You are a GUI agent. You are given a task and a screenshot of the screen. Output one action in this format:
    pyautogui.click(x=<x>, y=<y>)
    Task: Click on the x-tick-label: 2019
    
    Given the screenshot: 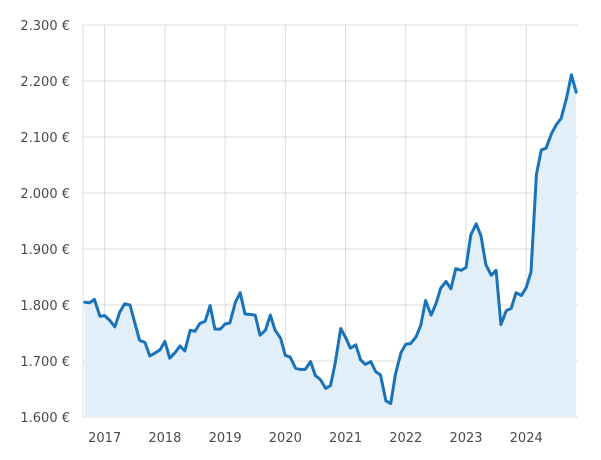 What is the action you would take?
    pyautogui.click(x=225, y=438)
    